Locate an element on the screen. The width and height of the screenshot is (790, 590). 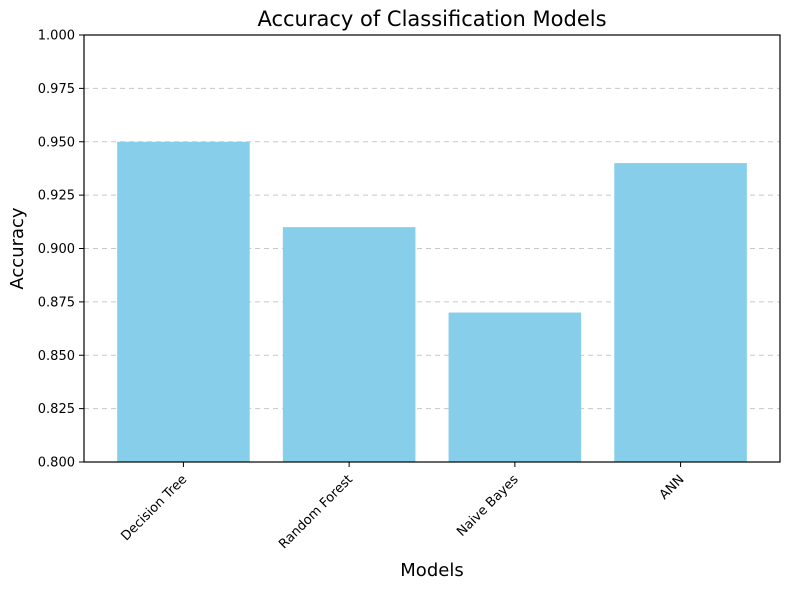
y-tick-label: 0.950 is located at coordinates (56, 142).